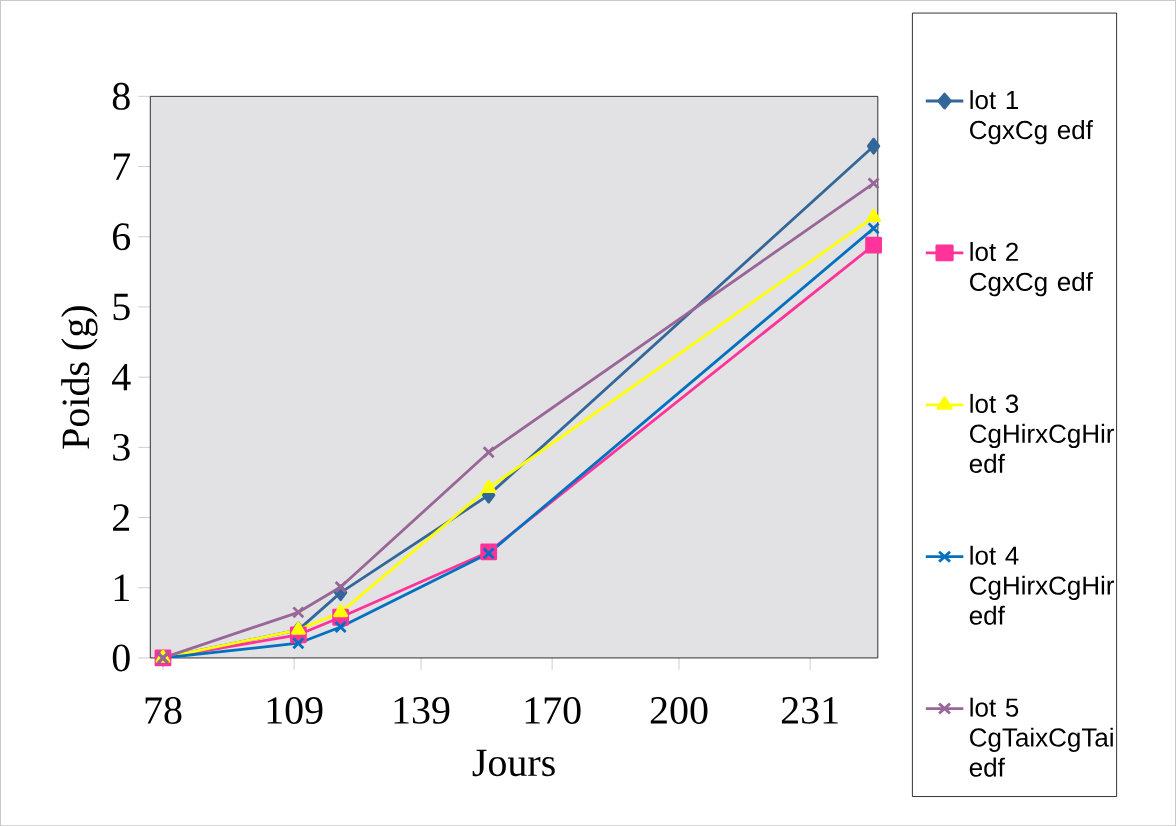 The height and width of the screenshot is (826, 1176). Describe the element at coordinates (121, 377) in the screenshot. I see `y-tick-label: 4` at that location.